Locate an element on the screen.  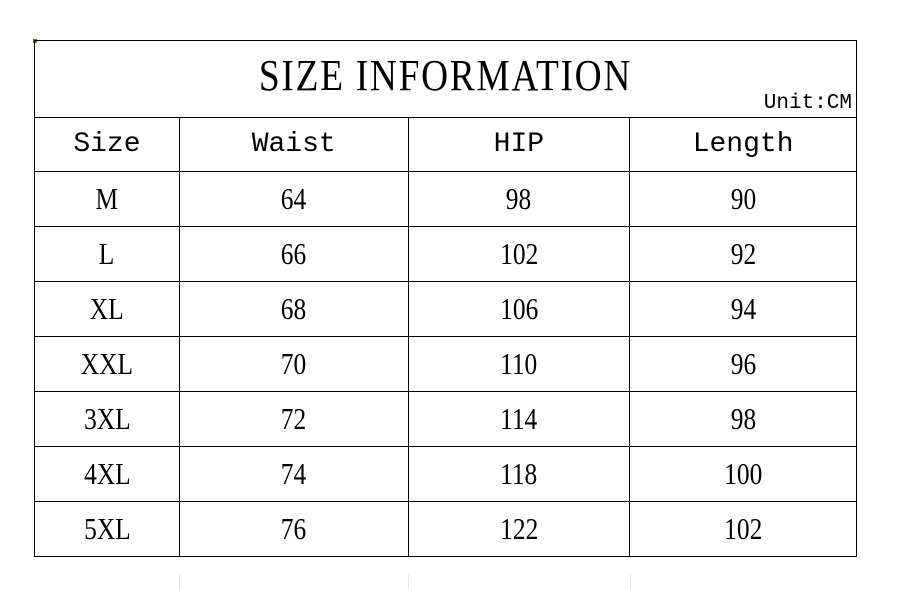
header-row: Size Waist HIP Length is located at coordinates (445, 144).